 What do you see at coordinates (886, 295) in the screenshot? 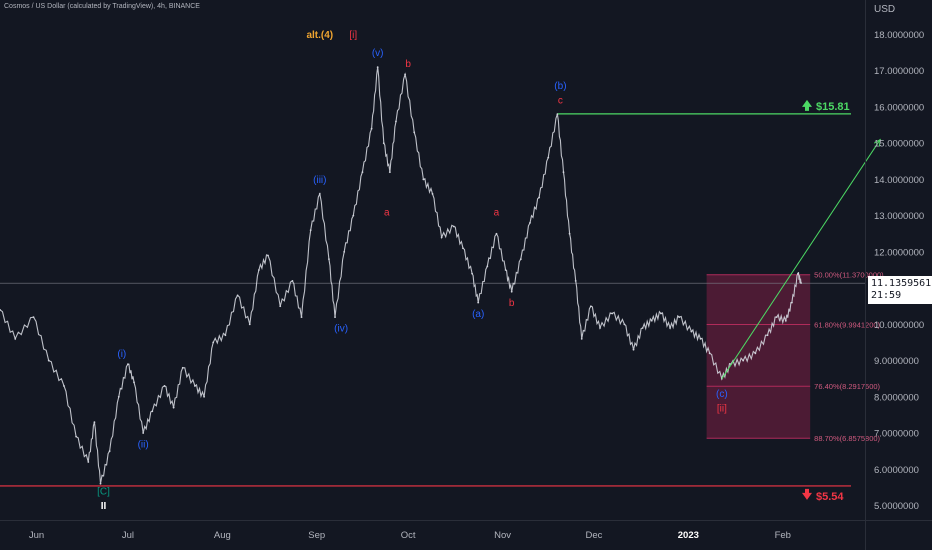
I see `bar-countdown: 21:59` at bounding box center [886, 295].